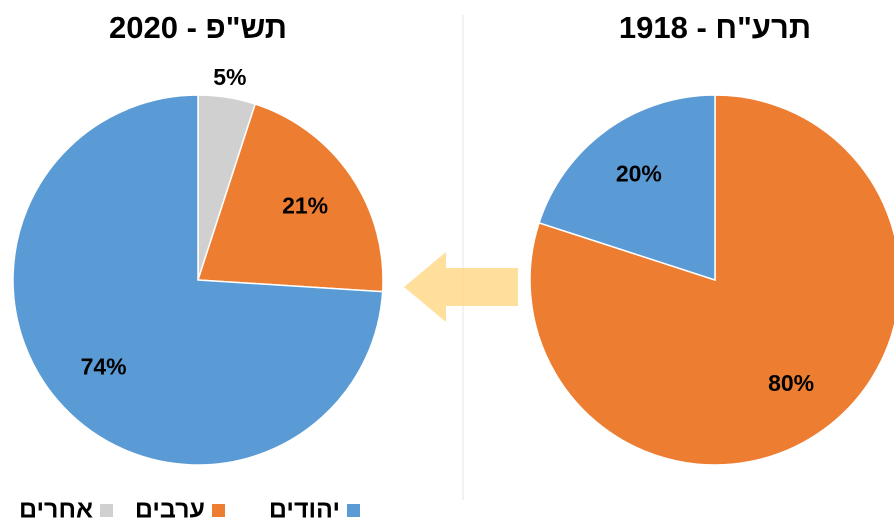 The width and height of the screenshot is (894, 526). What do you see at coordinates (639, 173) in the screenshot?
I see `data-label: 20%` at bounding box center [639, 173].